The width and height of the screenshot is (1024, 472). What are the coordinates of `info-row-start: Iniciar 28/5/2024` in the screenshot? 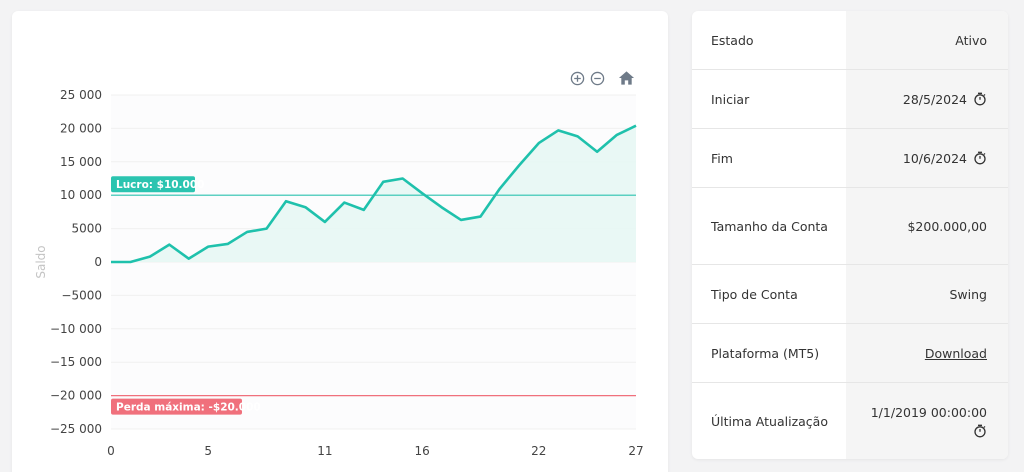 It's located at (850, 99).